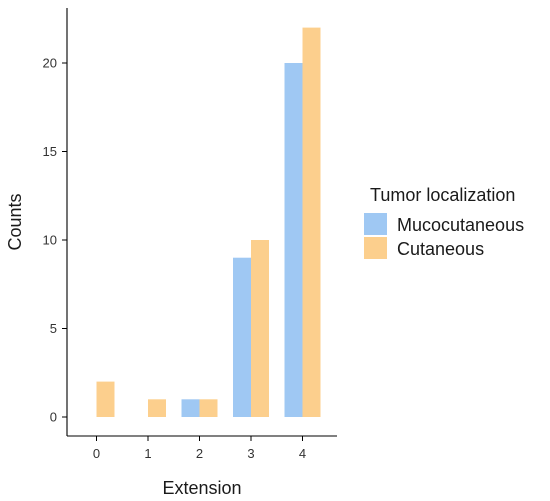 The width and height of the screenshot is (550, 501). What do you see at coordinates (199, 453) in the screenshot?
I see `x-tick-label-2: 2` at bounding box center [199, 453].